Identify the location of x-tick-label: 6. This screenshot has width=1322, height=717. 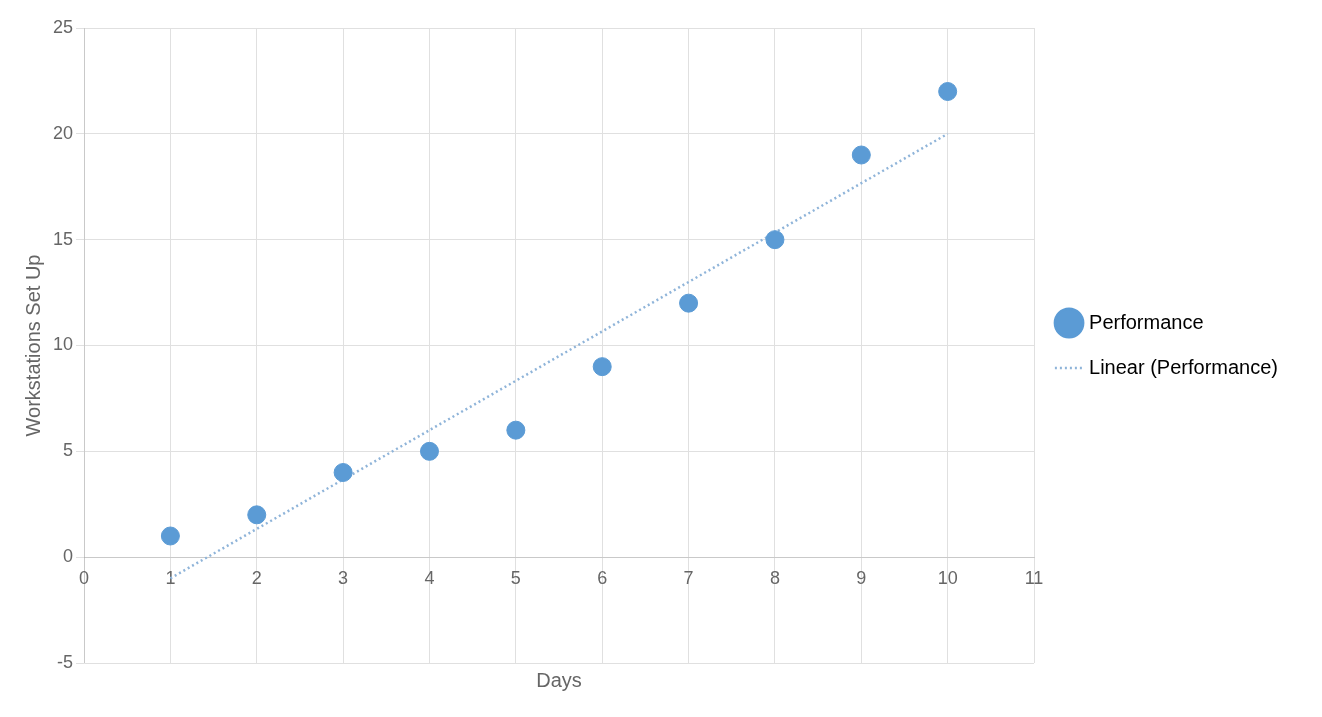
(602, 577).